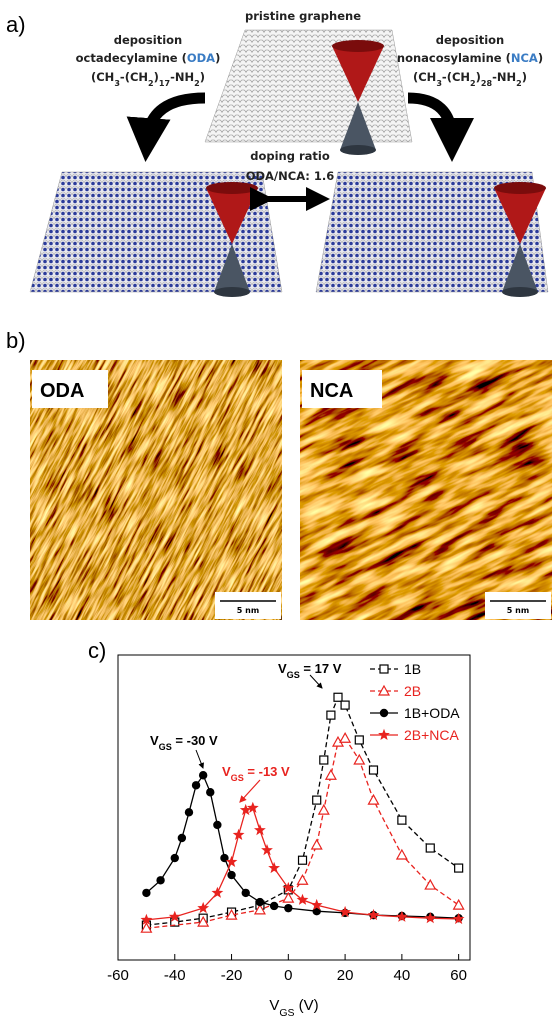 This screenshot has width=559, height=1023. I want to click on x-tick-label: -60, so click(118, 975).